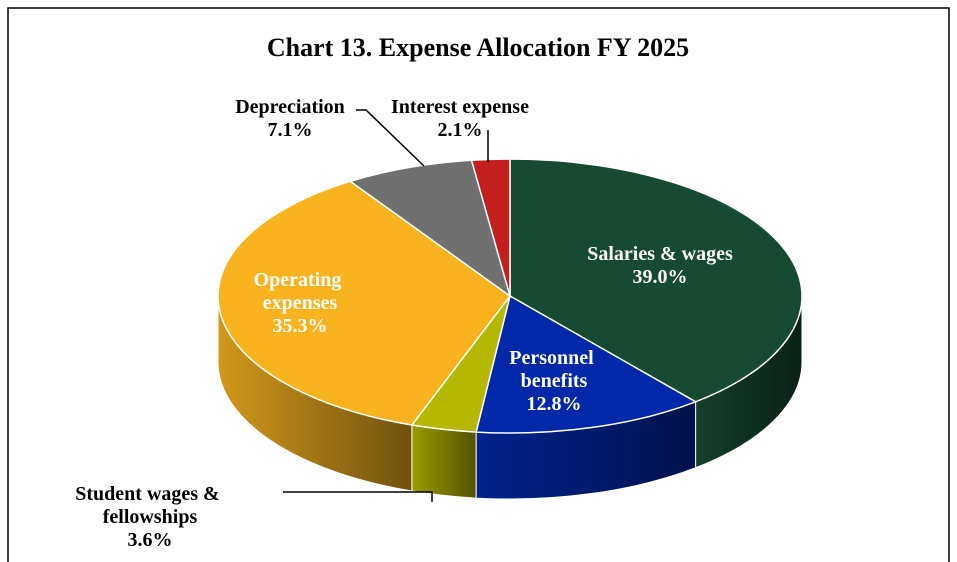 The image size is (957, 562). What do you see at coordinates (460, 130) in the screenshot?
I see `value-label: 2.1%` at bounding box center [460, 130].